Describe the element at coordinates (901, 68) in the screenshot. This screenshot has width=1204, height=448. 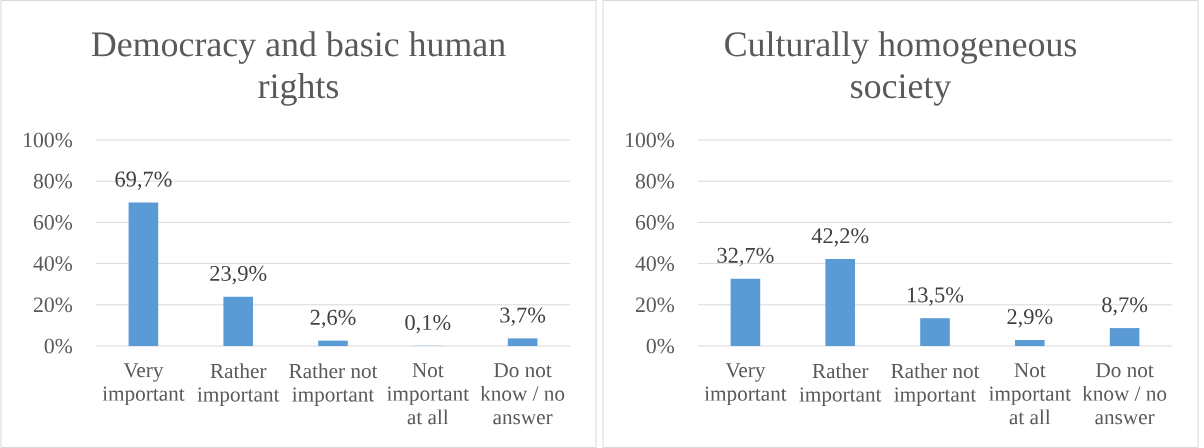
I see `chart-title: Culturally homogeneous society` at that location.